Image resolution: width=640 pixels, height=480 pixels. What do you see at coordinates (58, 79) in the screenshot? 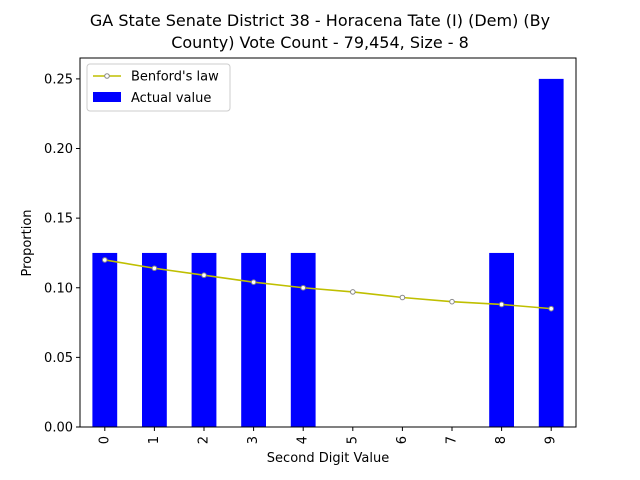
I see `y-tick-label-5: 0.25` at bounding box center [58, 79].